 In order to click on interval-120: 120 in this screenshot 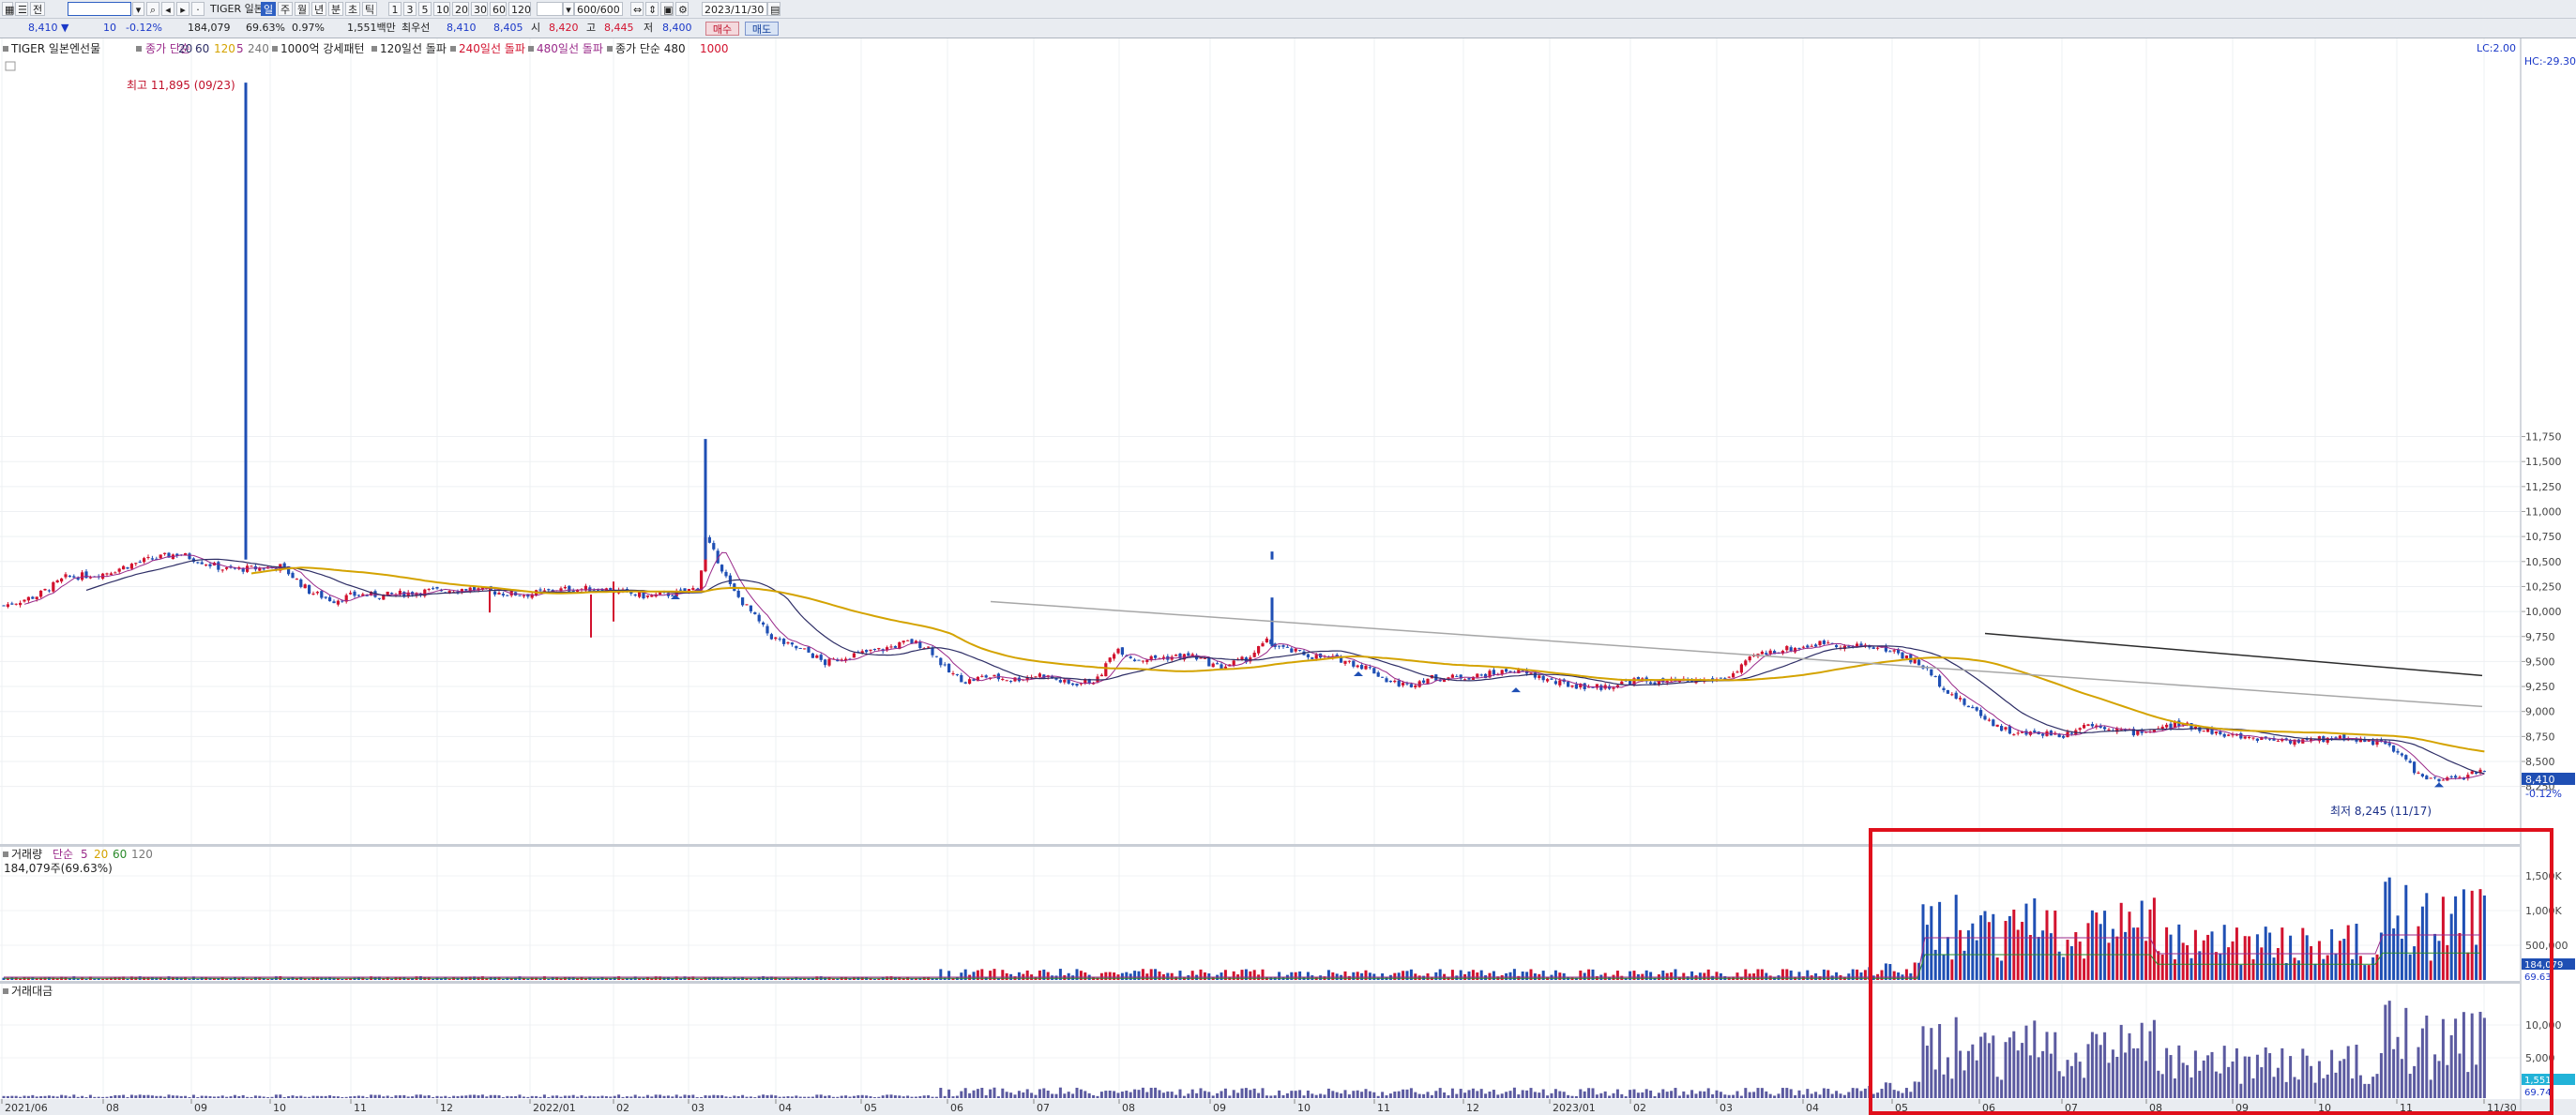, I will do `click(519, 9)`.